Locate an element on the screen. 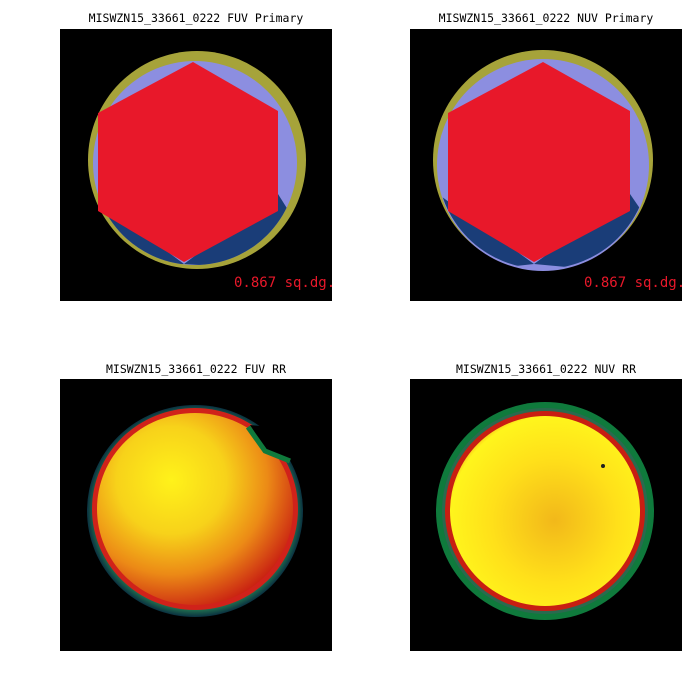  fuv-primary-title: MISWZN15_33661_0222 FUV Primary is located at coordinates (196, 18).